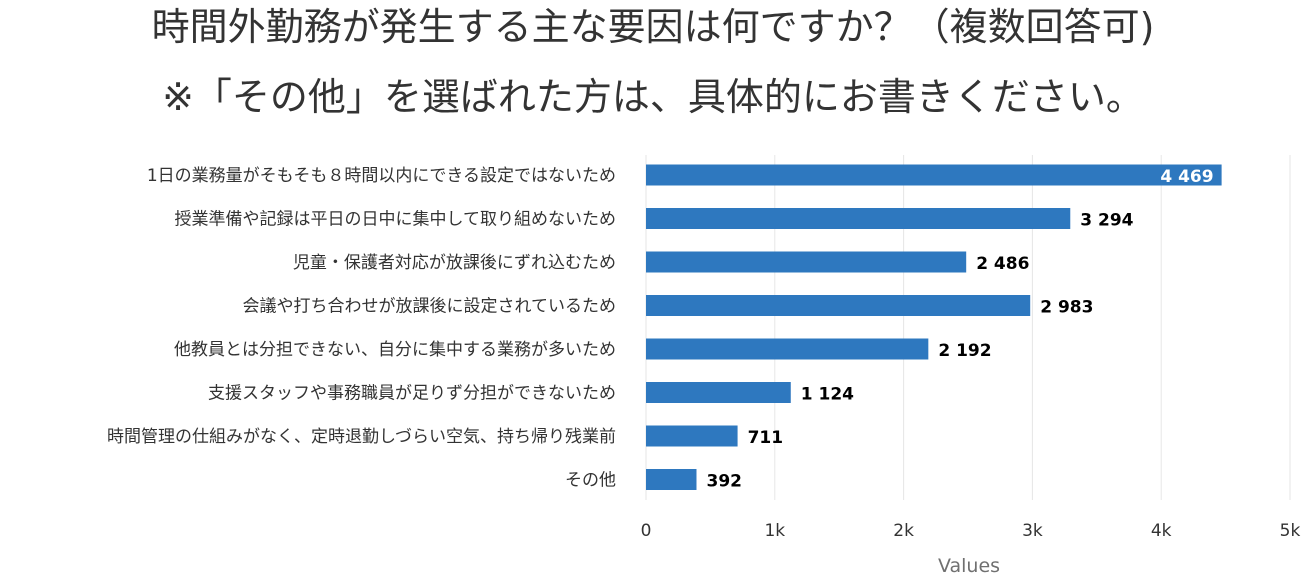  Describe the element at coordinates (646, 531) in the screenshot. I see `x-tick-label-0: 0` at that location.